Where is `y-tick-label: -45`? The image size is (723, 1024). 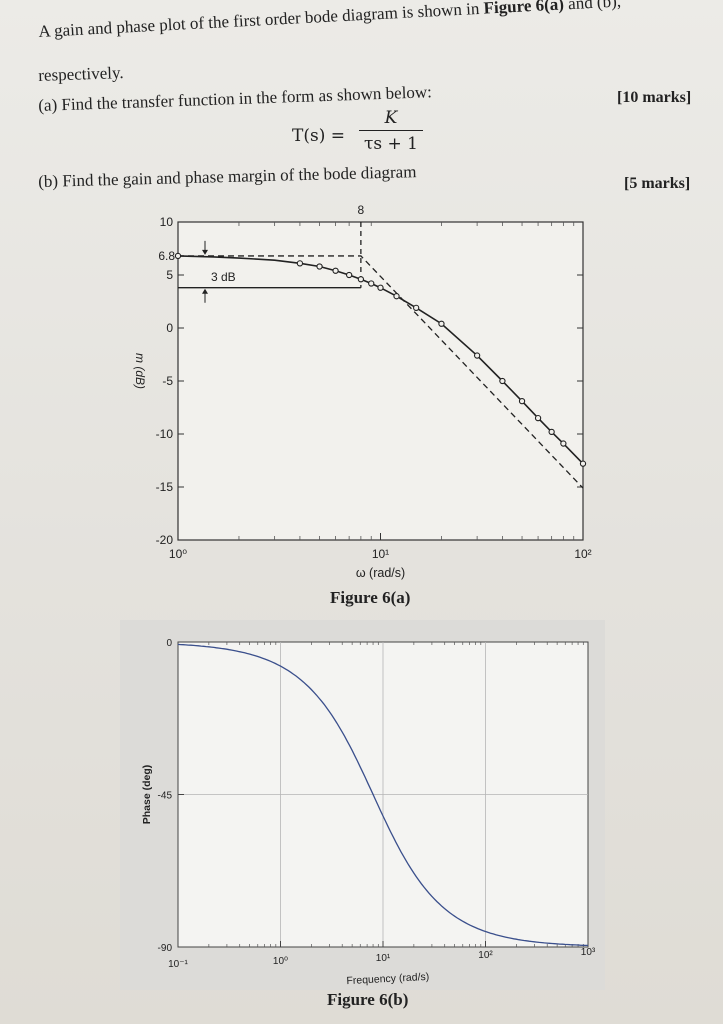
y-tick-label: -45 is located at coordinates (165, 796).